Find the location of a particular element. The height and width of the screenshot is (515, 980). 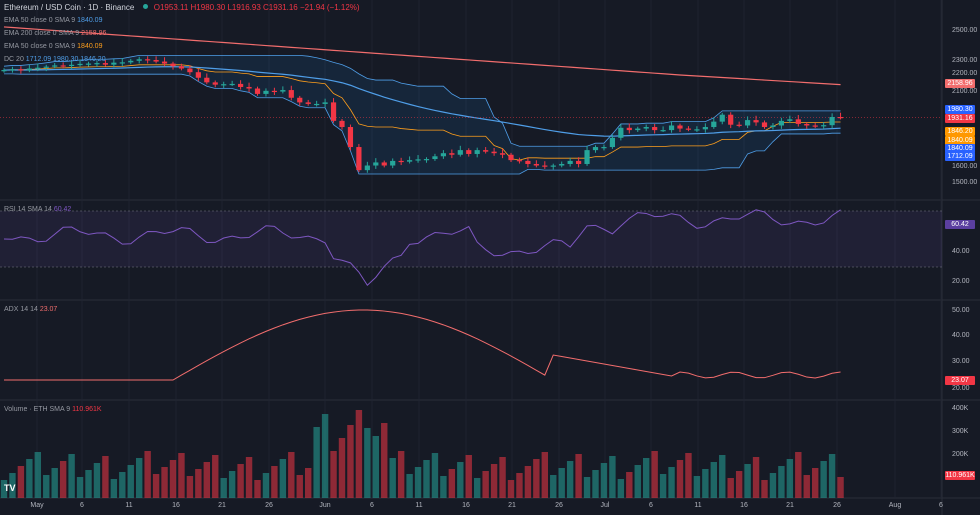

indicator-ema50b-legend: EMA 50 close 0 SMA 9 1840.09 is located at coordinates (53, 46).